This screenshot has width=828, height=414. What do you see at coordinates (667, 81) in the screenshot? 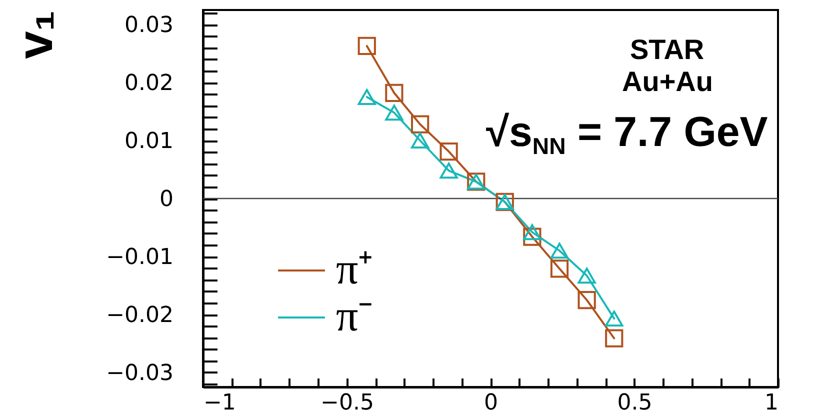
I see `annotation: Au+Au` at bounding box center [667, 81].